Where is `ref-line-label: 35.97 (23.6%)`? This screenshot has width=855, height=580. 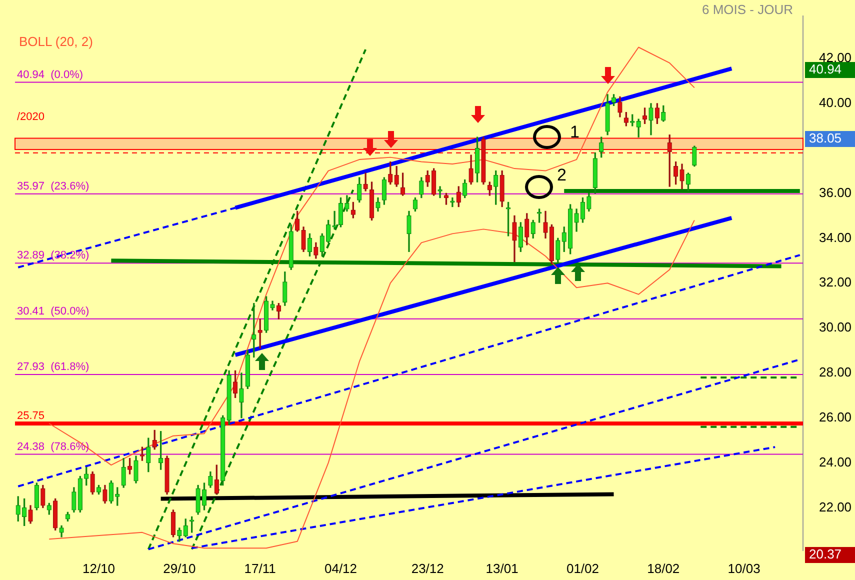 ref-line-label: 35.97 (23.6%) is located at coordinates (53, 186).